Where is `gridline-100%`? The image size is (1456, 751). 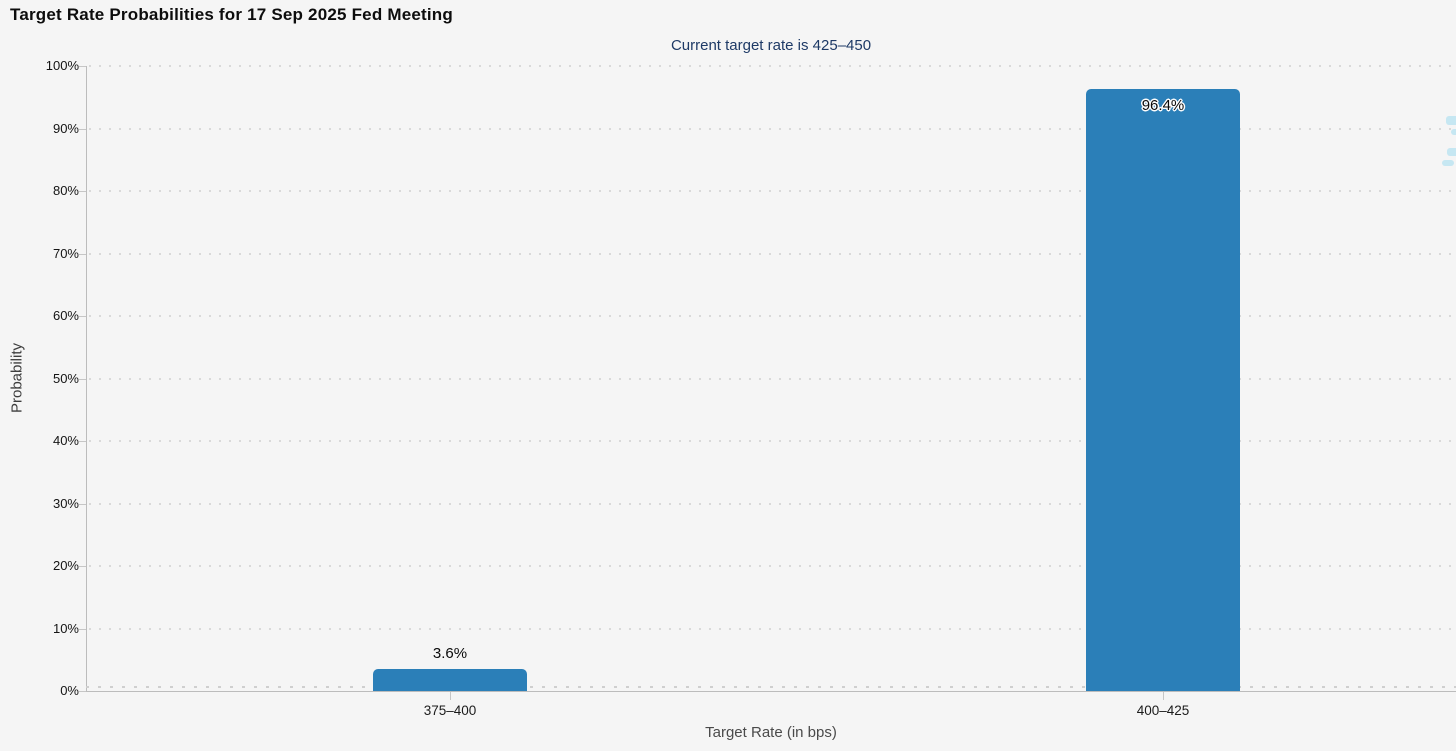
gridline-100% is located at coordinates (772, 66).